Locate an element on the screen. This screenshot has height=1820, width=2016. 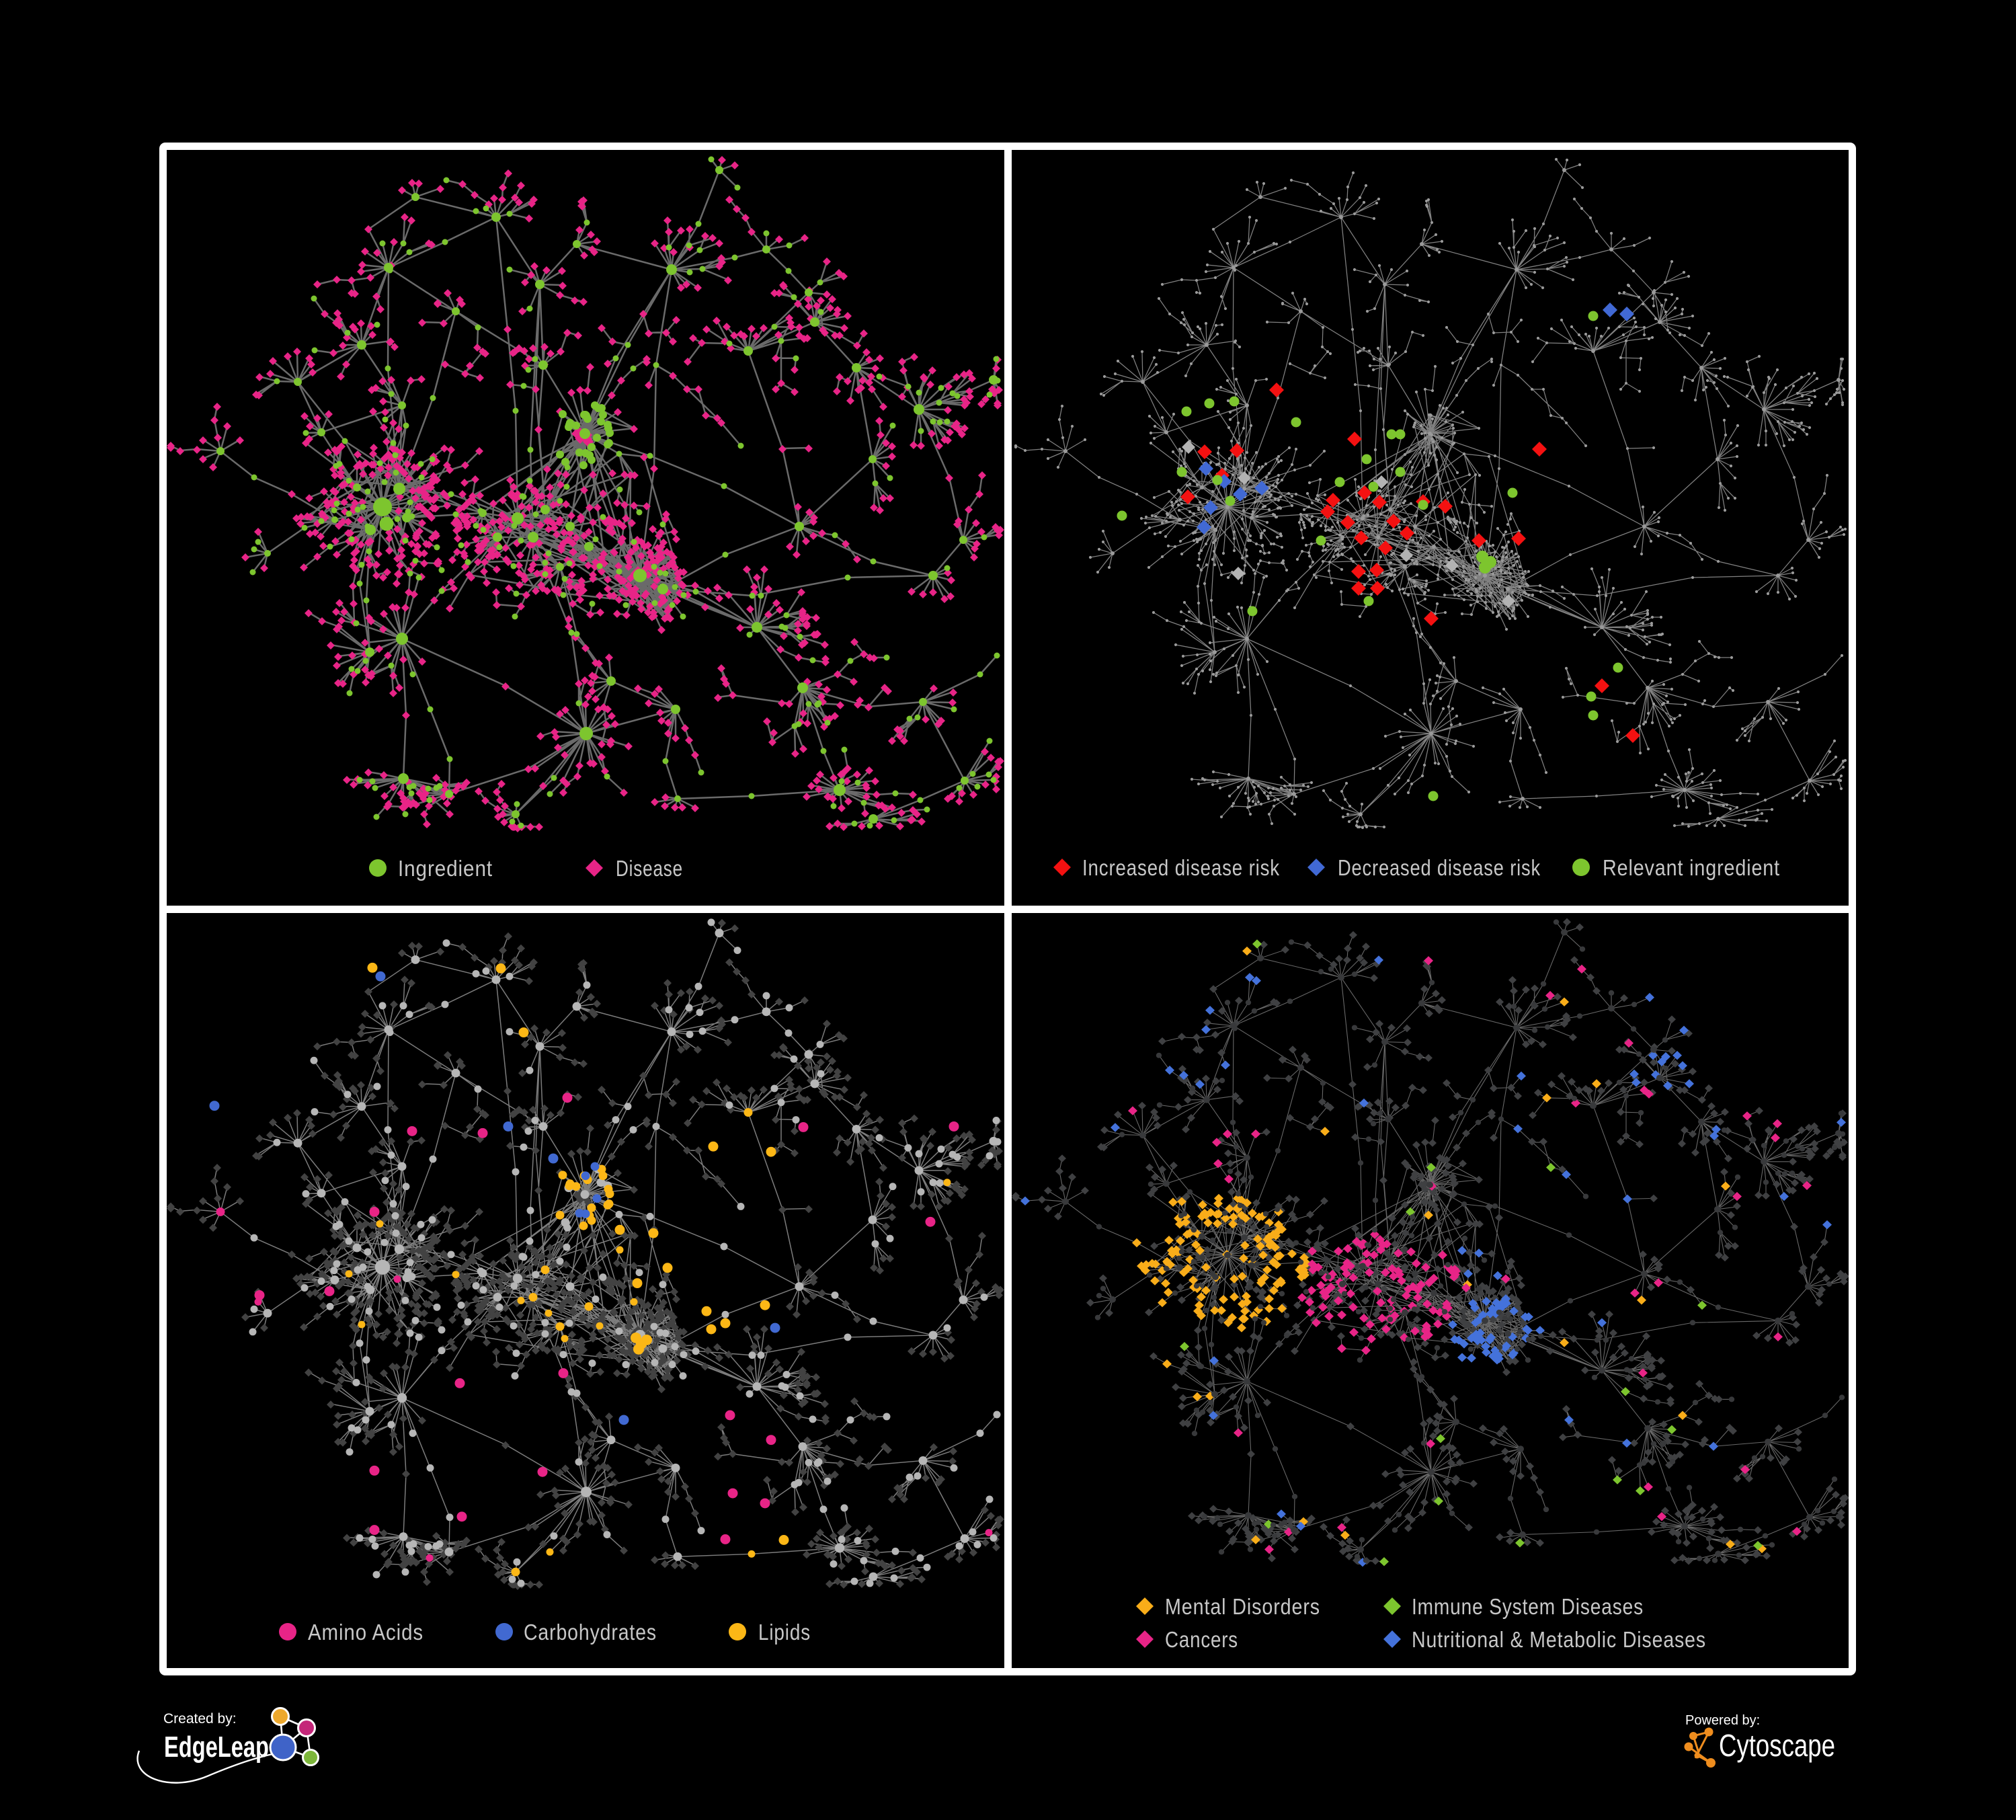
svg-text: Decreased disease risk is located at coordinates (1439, 867).